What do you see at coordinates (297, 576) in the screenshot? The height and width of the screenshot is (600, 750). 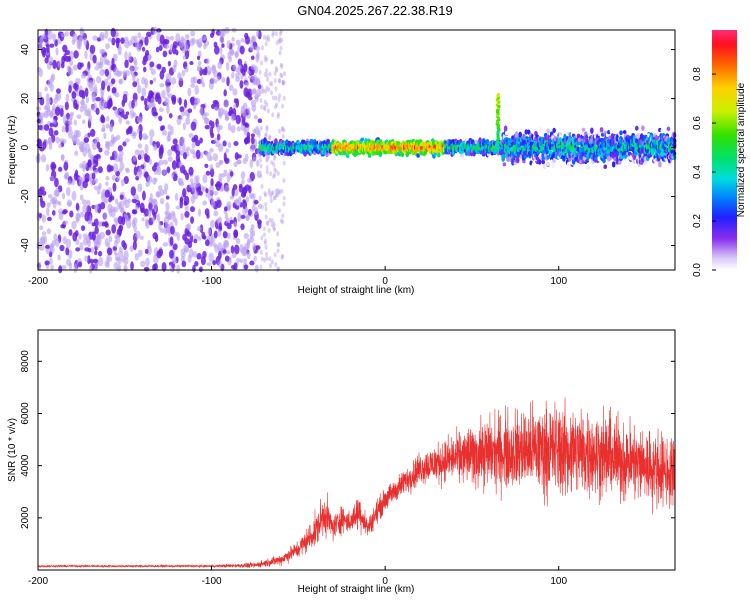 I see `snr-x-ticks: -200 -100 0 100` at bounding box center [297, 576].